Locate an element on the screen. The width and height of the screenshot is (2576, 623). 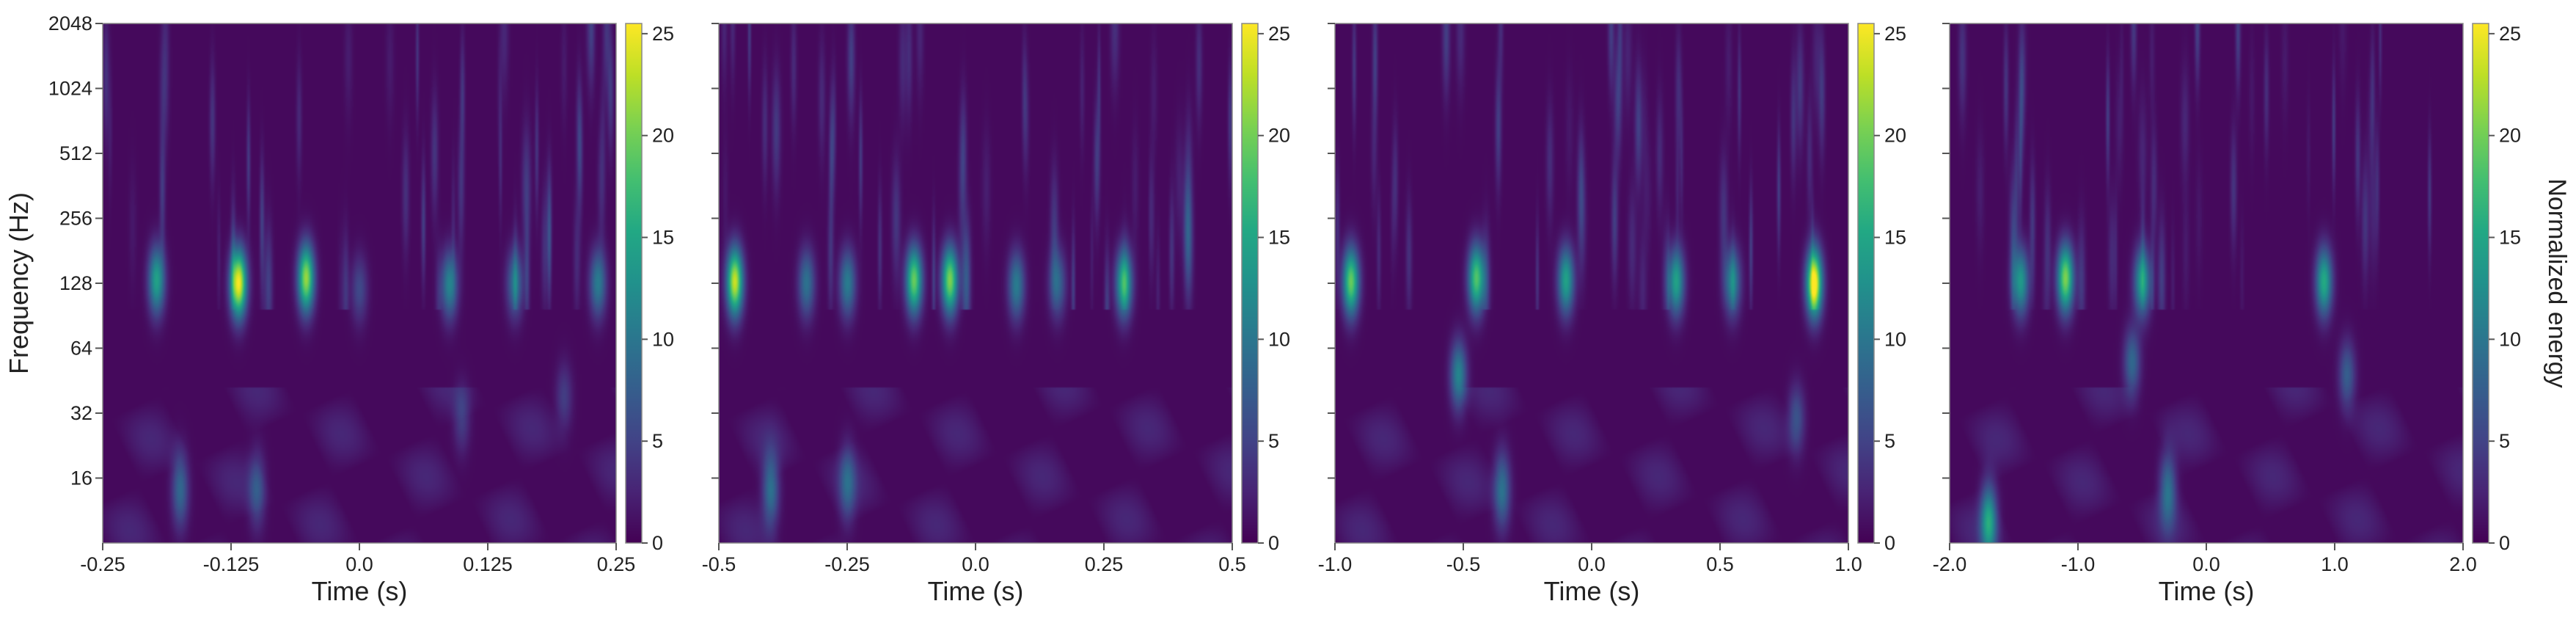
x-tick-label: 2.0 is located at coordinates (2463, 564).